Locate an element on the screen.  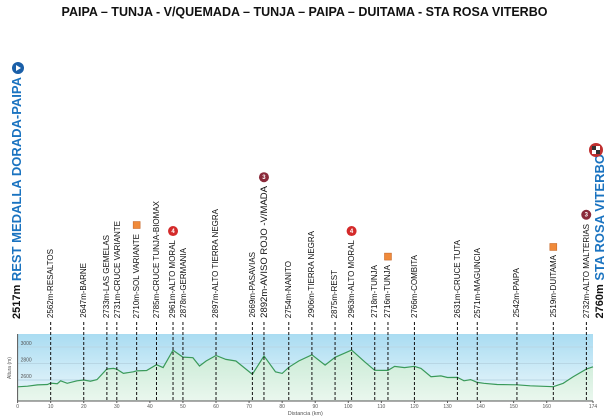
waypoint-label: 2733m-LAS GEMELAS is located at coordinates (107, 276).